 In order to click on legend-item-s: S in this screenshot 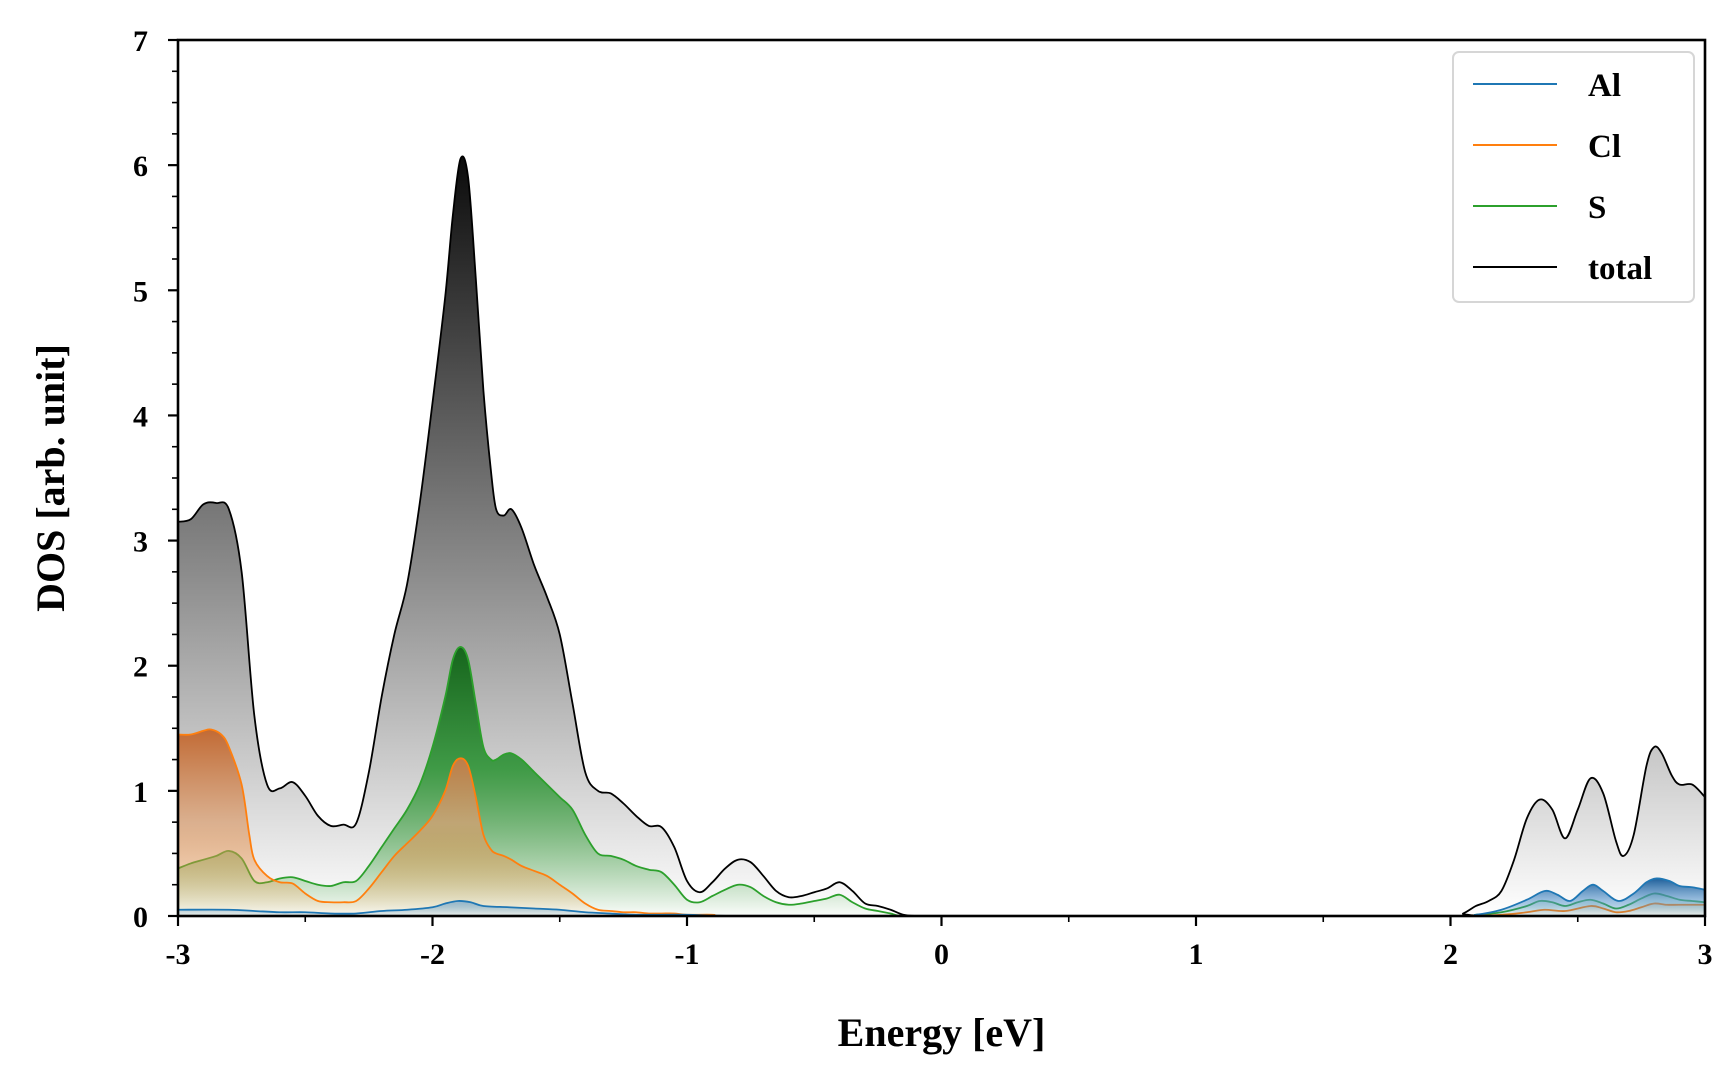, I will do `click(1539, 208)`.